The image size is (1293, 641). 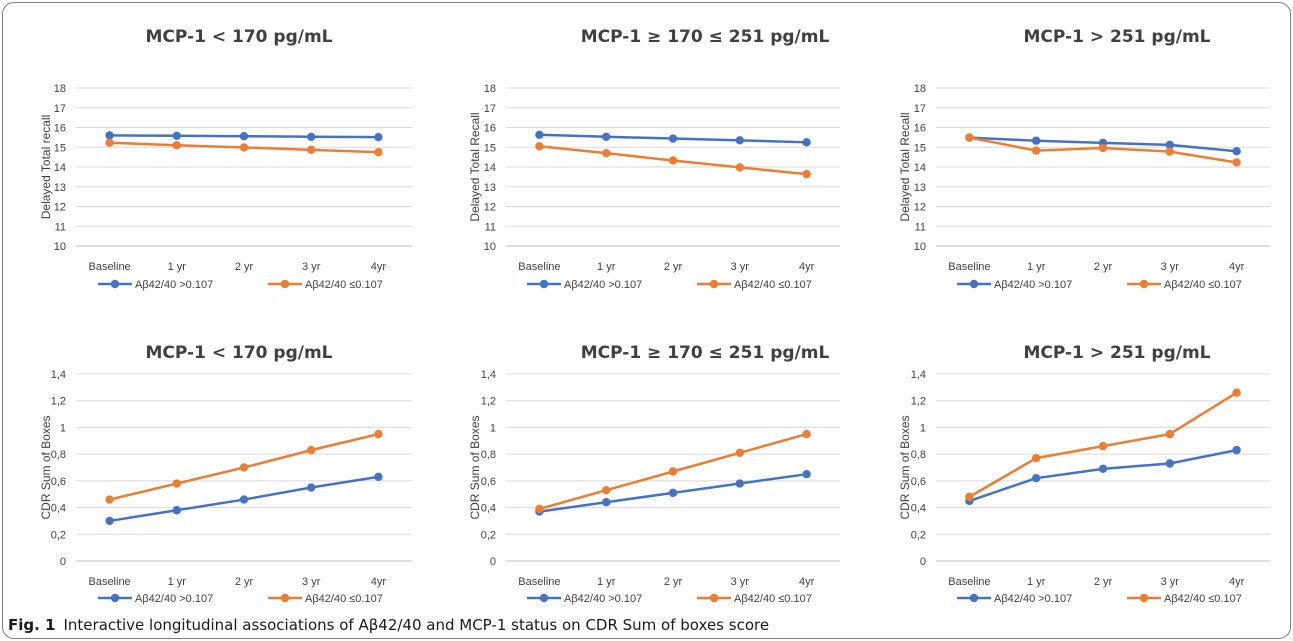 What do you see at coordinates (475, 467) in the screenshot?
I see `y-axis-label: CDR Sum of Boxes` at bounding box center [475, 467].